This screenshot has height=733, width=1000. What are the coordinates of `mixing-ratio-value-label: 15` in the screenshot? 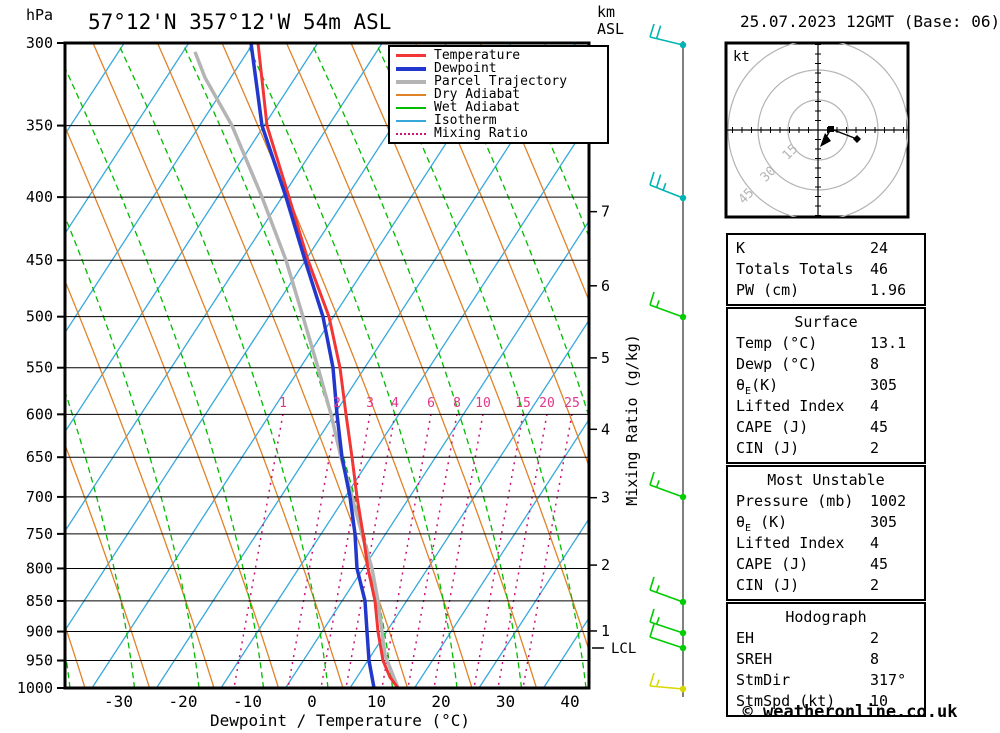 It's located at (523, 403).